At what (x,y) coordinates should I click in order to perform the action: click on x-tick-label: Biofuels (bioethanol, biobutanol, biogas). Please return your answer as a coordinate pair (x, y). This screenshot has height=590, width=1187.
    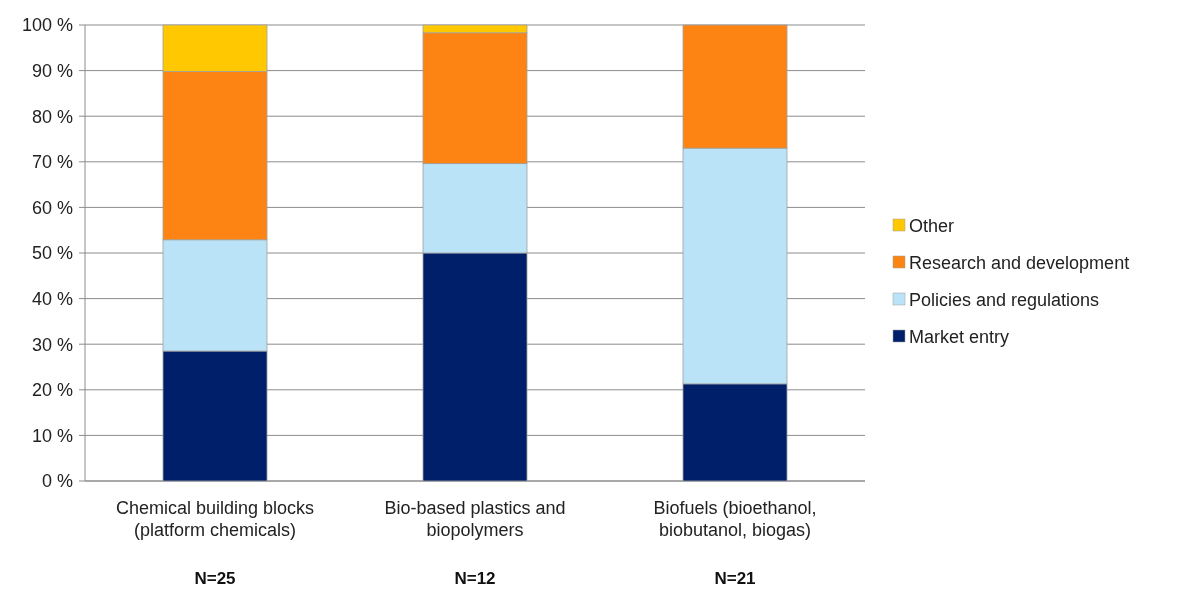
    Looking at the image, I should click on (735, 519).